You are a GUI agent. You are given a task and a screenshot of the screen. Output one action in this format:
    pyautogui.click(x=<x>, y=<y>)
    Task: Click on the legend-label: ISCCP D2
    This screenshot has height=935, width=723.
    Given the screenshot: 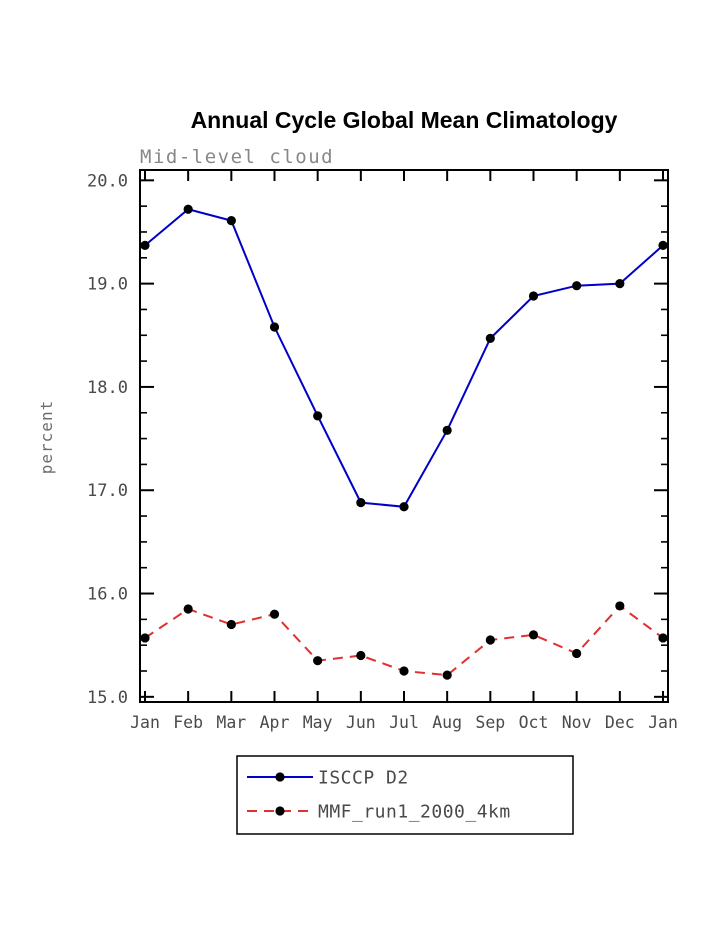 What is the action you would take?
    pyautogui.click(x=363, y=778)
    